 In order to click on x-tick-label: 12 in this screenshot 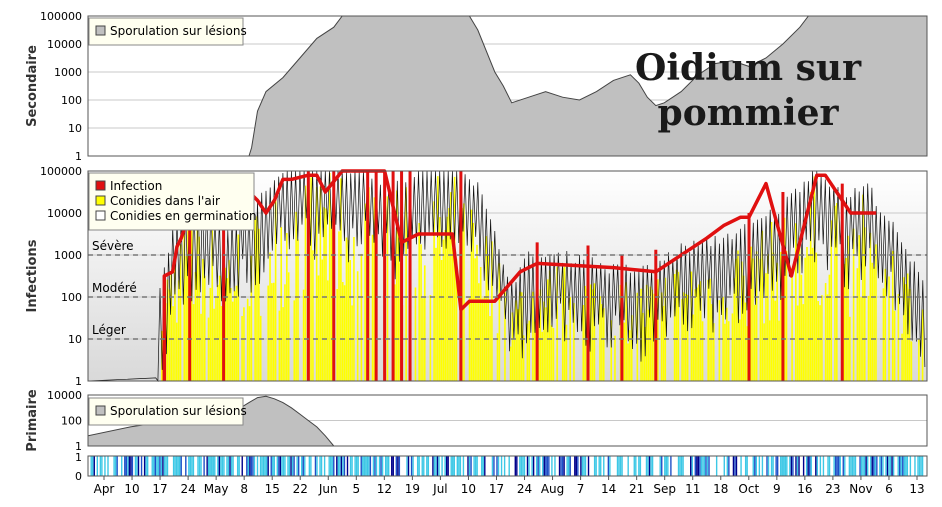, I will do `click(384, 489)`.